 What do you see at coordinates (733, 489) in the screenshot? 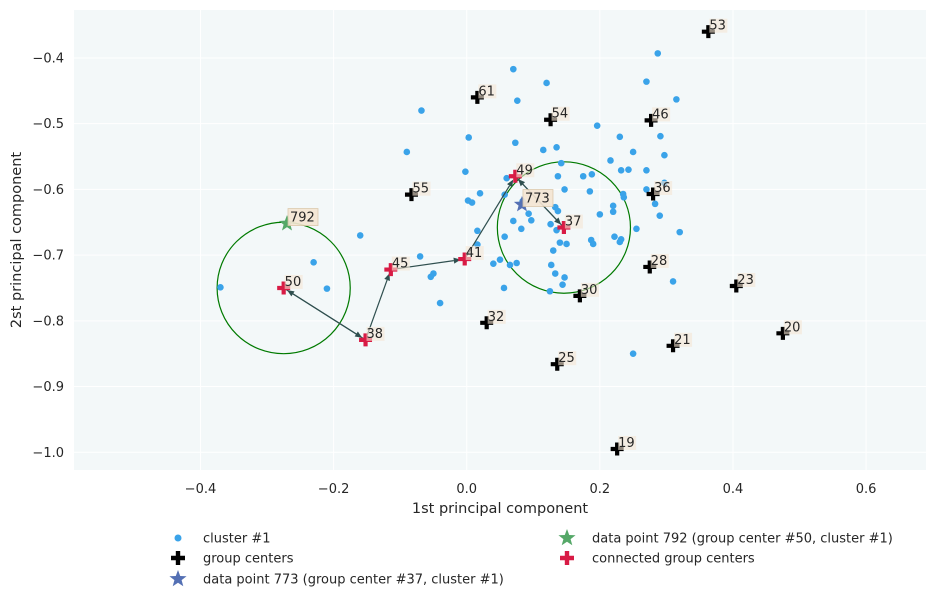
I see `x-tick-label: 0.4` at bounding box center [733, 489].